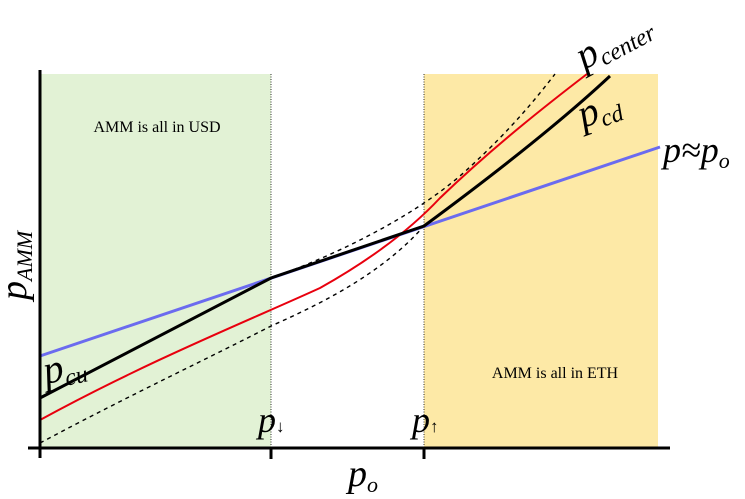  Describe the element at coordinates (434, 426) in the screenshot. I see `p-up-arrow: ↑` at that location.